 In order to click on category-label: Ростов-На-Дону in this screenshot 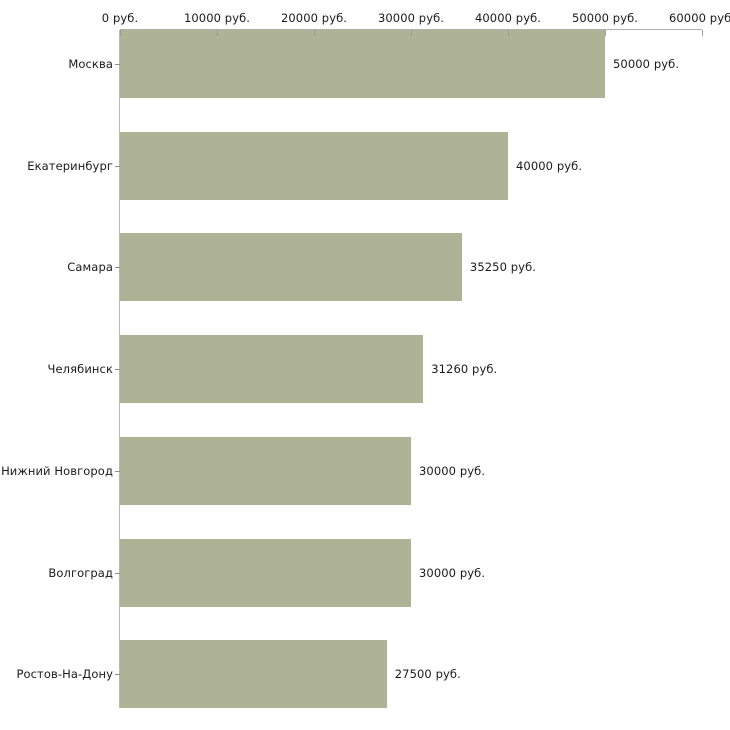, I will do `click(64, 674)`.